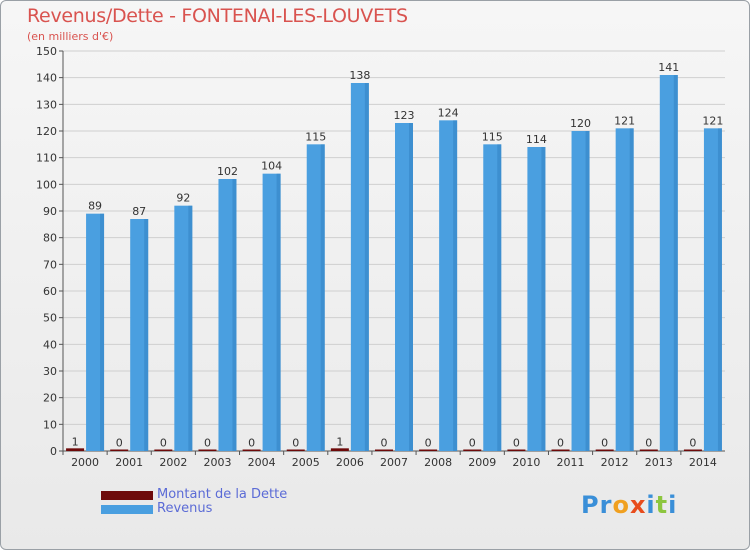  What do you see at coordinates (571, 462) in the screenshot?
I see `x-tick-label: 2011` at bounding box center [571, 462].